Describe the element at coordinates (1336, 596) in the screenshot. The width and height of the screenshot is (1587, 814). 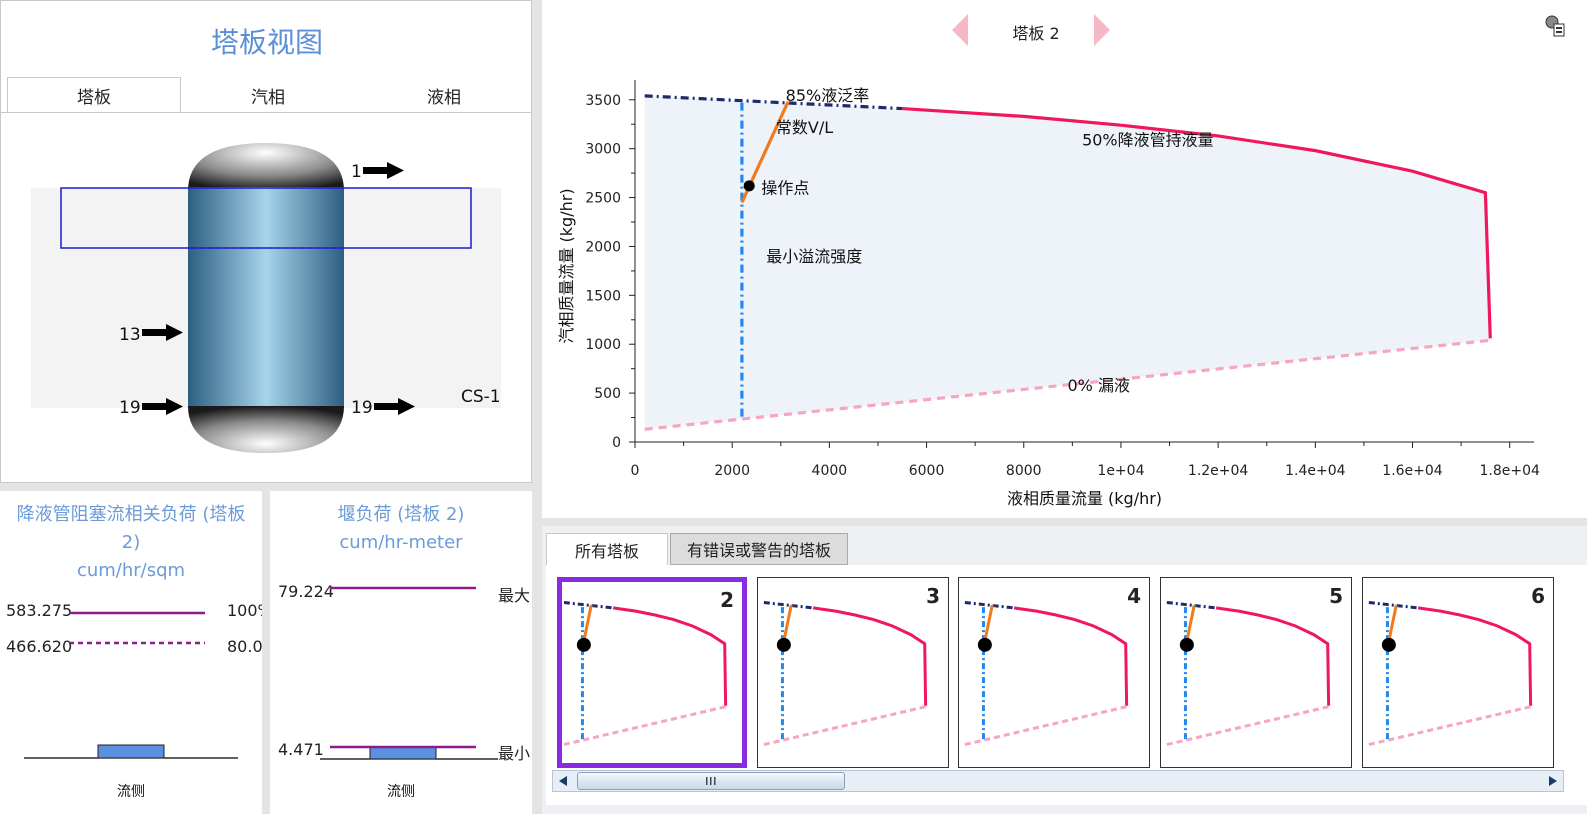
I see `tray-thumbnail-number: 5` at that location.